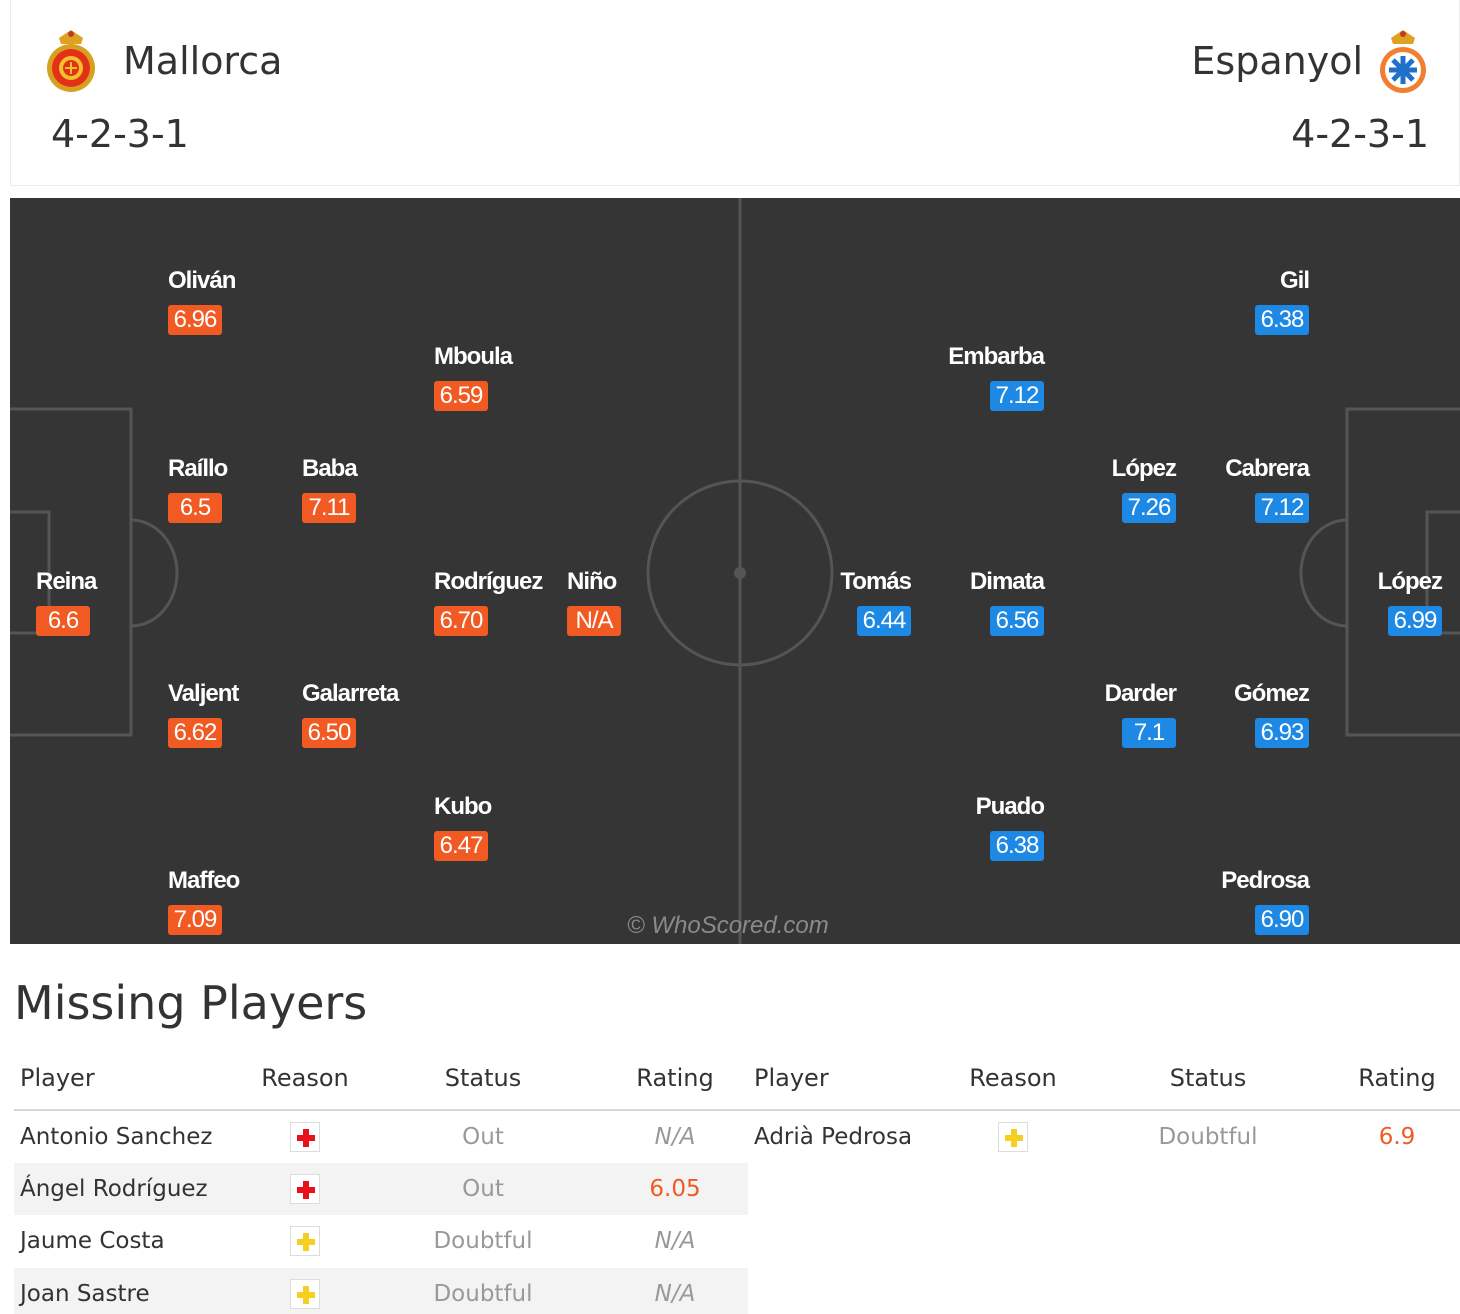 The width and height of the screenshot is (1460, 1314). I want to click on player-rating-badge: 6.6, so click(63, 621).